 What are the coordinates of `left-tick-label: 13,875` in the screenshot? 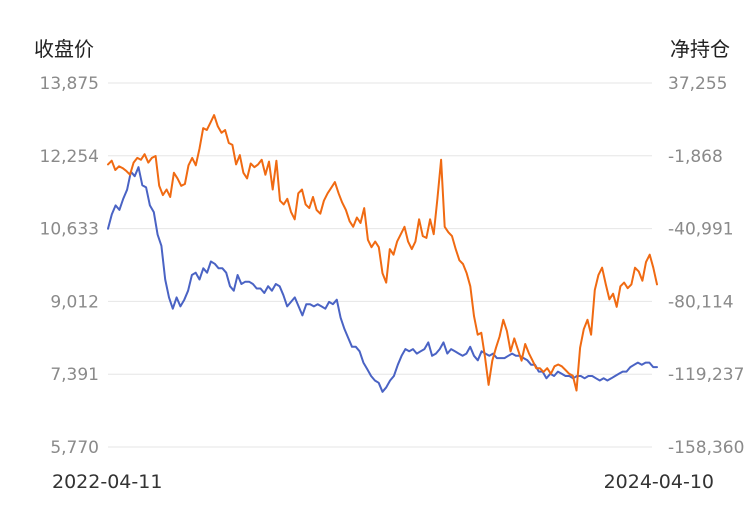 It's located at (69, 84).